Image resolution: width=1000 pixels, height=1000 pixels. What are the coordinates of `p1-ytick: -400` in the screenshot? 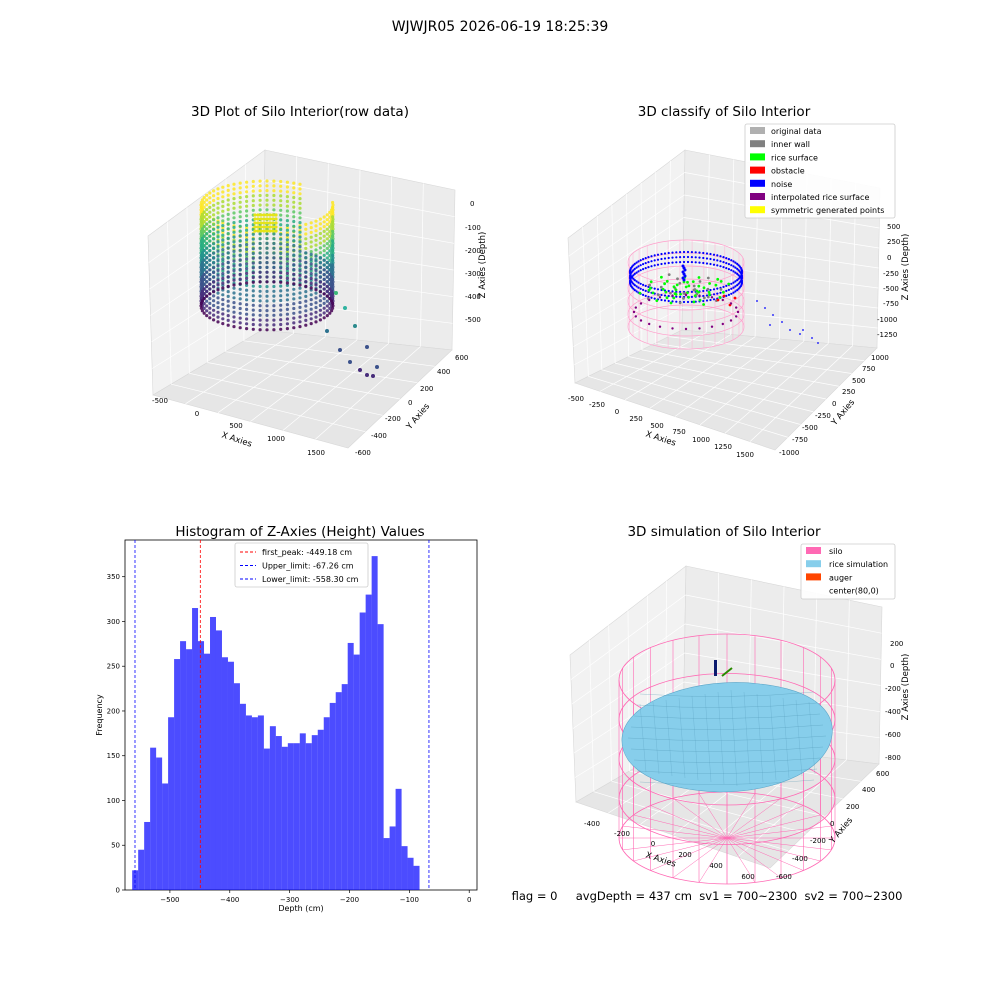 It's located at (379, 436).